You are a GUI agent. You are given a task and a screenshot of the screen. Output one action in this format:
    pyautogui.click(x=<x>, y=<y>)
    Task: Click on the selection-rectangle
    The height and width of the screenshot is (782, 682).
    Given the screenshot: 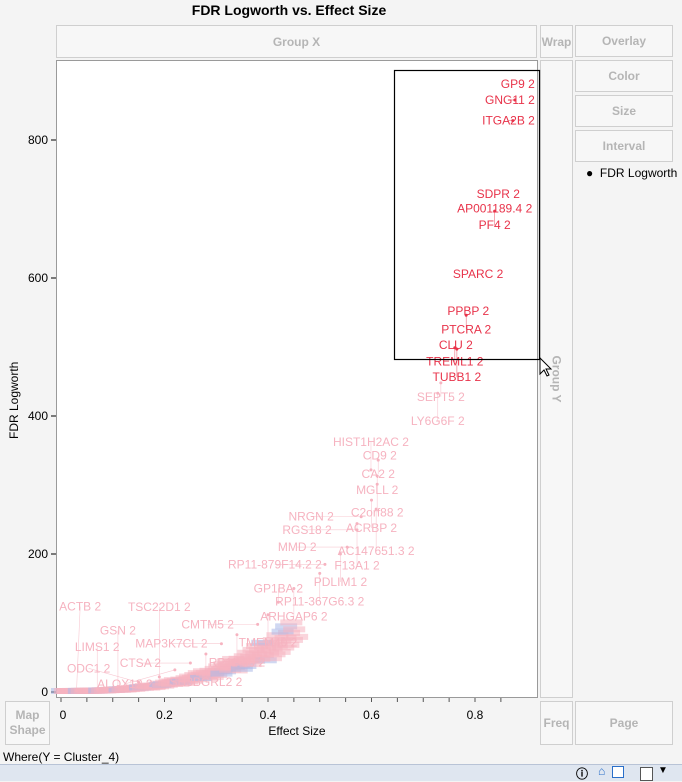 What is the action you would take?
    pyautogui.click(x=467, y=215)
    